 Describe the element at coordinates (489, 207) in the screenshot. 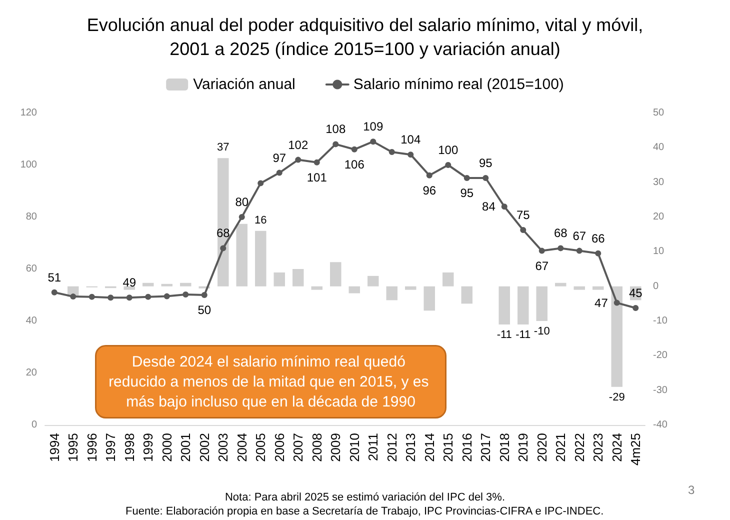

I see `data-label: 84` at that location.